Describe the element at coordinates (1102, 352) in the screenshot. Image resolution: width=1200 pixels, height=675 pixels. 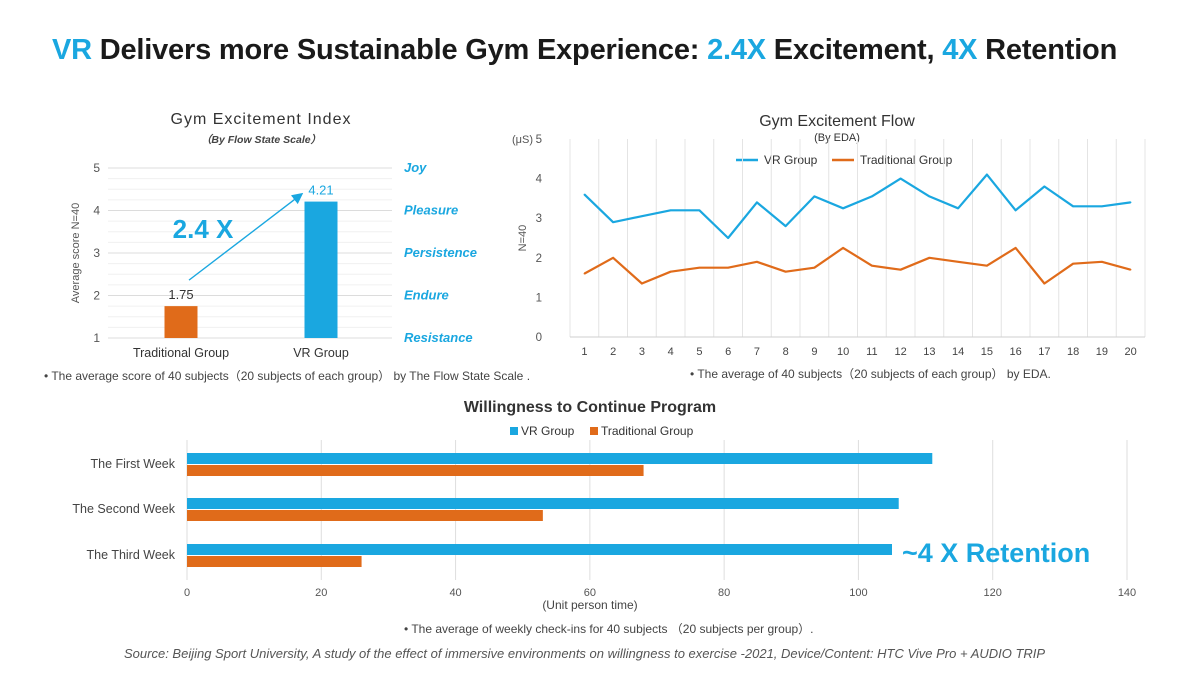
I see `x-tick-label: 19` at that location.